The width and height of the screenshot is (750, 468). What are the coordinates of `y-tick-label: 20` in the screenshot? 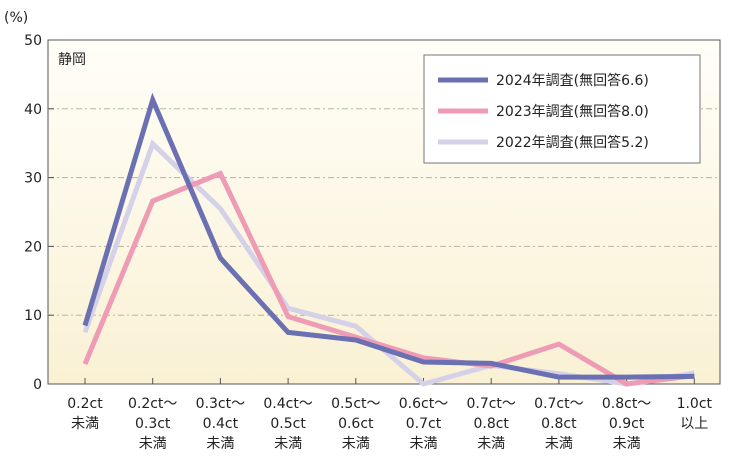 It's located at (33, 247).